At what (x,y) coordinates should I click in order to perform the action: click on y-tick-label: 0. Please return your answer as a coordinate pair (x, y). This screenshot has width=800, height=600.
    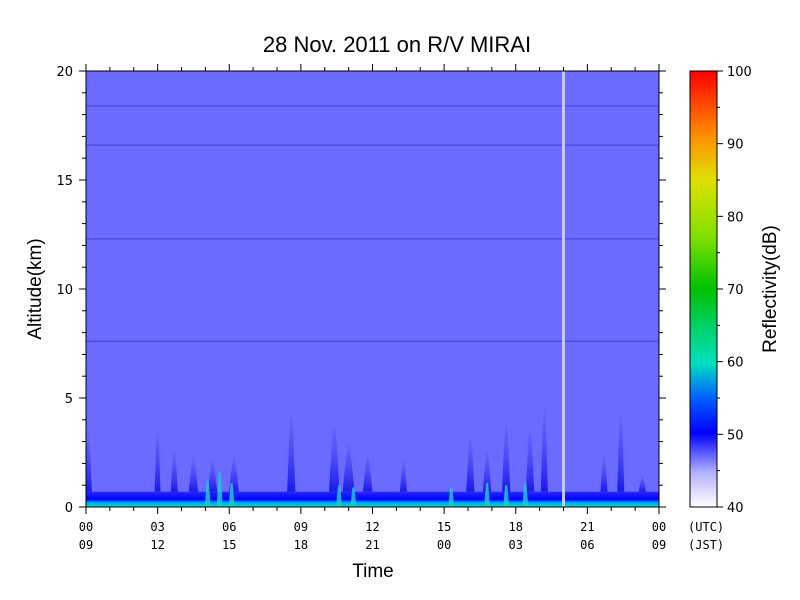
    Looking at the image, I should click on (69, 508).